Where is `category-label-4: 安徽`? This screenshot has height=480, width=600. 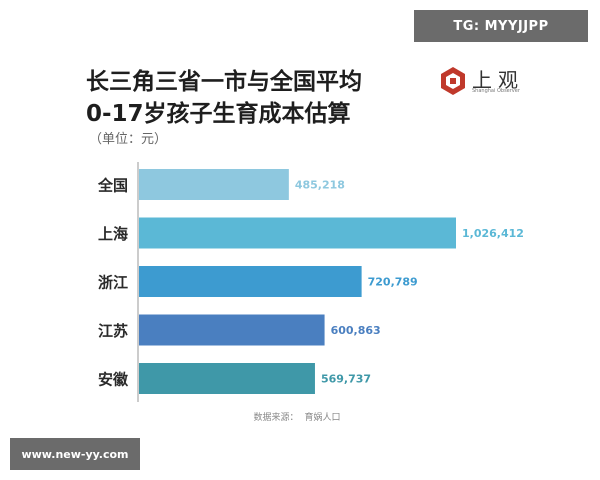
category-label-4: 安徽 is located at coordinates (113, 380).